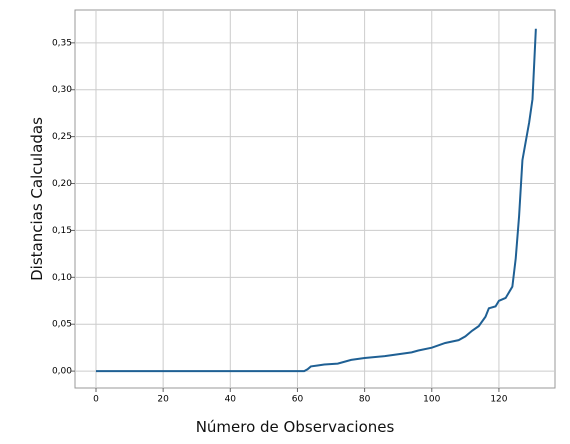 The width and height of the screenshot is (570, 444). What do you see at coordinates (498, 400) in the screenshot?
I see `x-tick-label: 120` at bounding box center [498, 400].